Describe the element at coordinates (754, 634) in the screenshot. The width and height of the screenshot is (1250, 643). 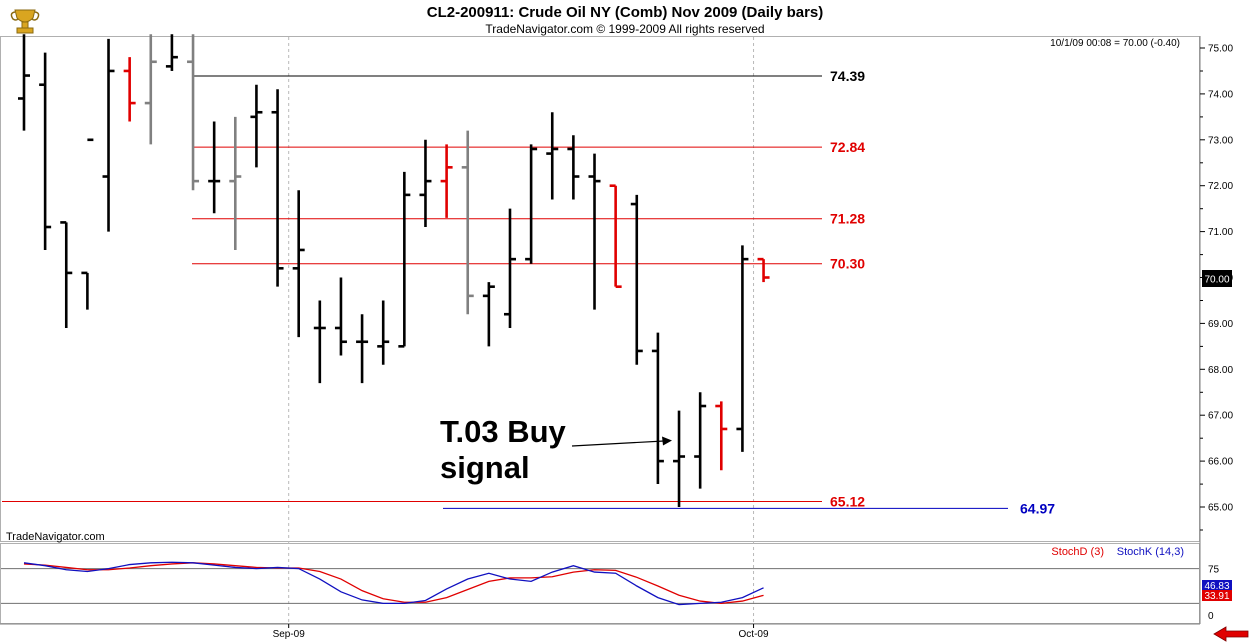
I see `date-tick-label: Oct-09` at that location.